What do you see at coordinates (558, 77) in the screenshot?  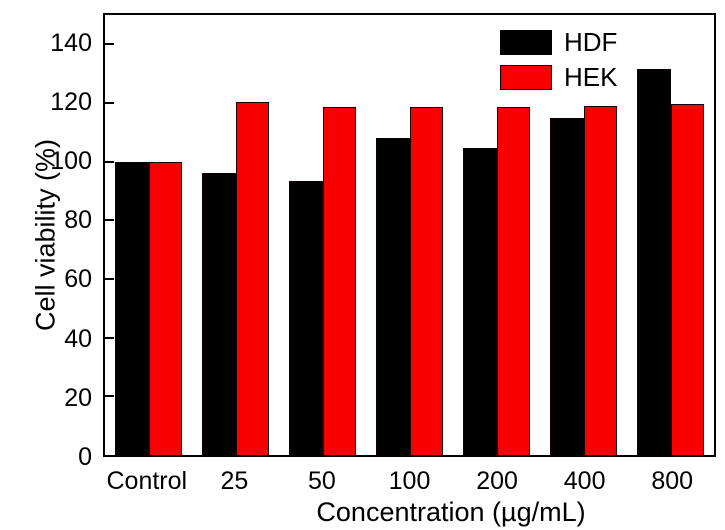 I see `legend-item-hek: HEK` at bounding box center [558, 77].